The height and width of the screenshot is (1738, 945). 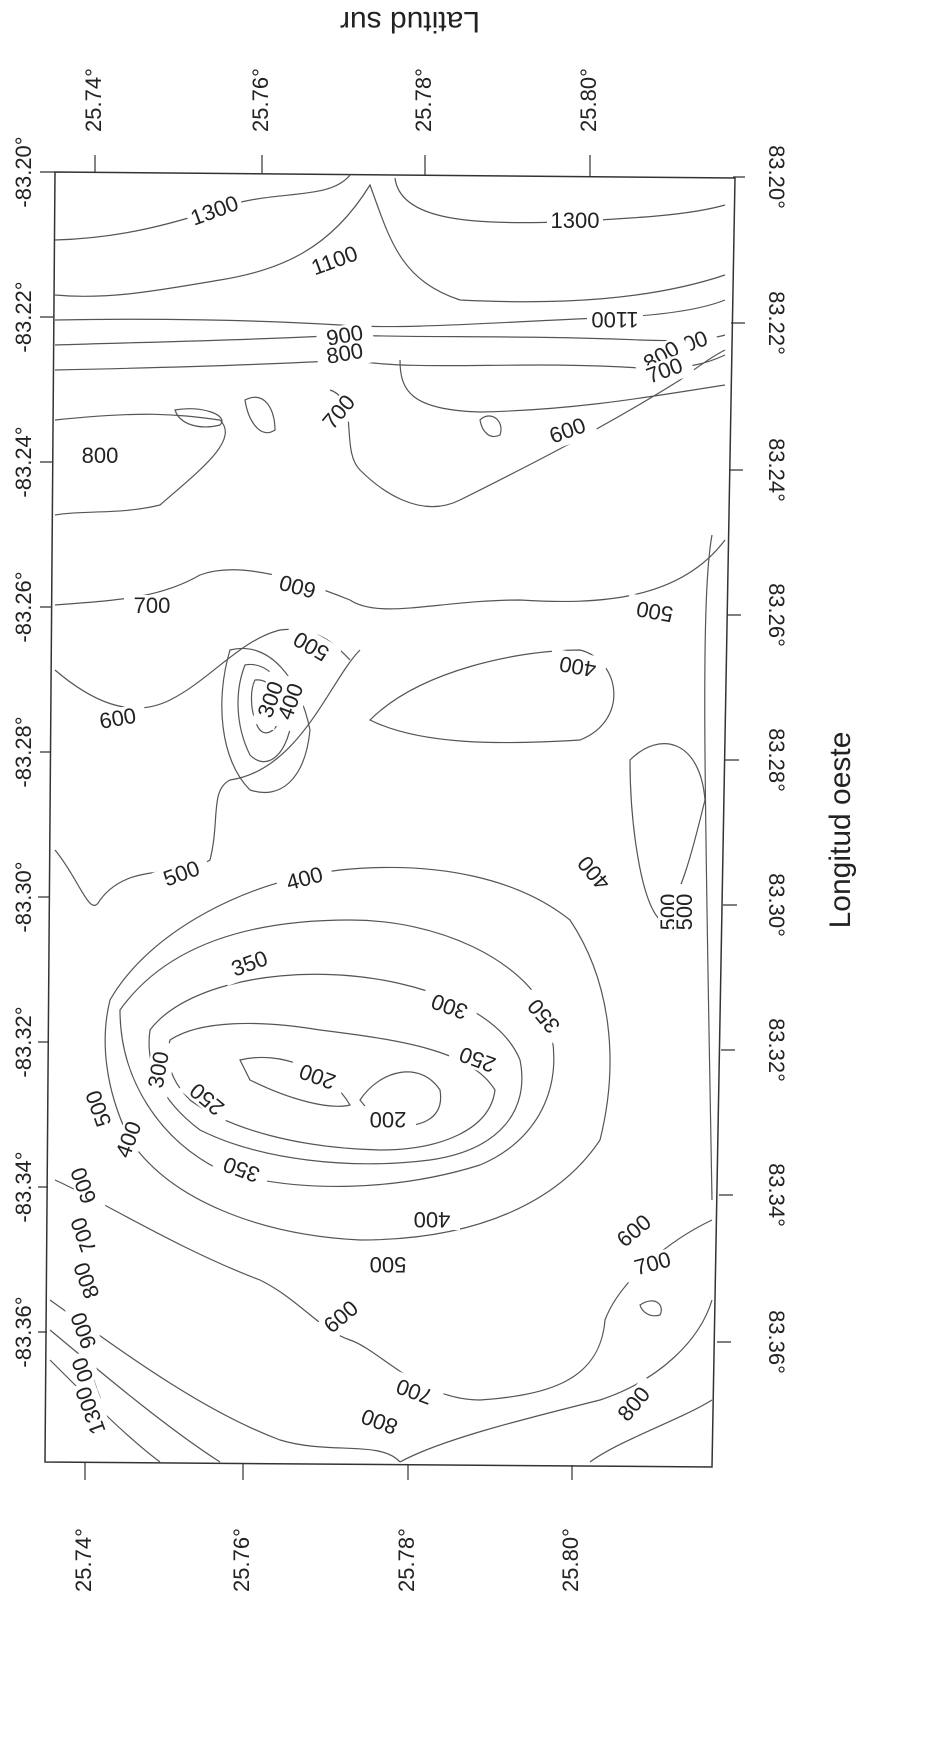 I want to click on right-tick-label: 83.32°, so click(x=776, y=1050).